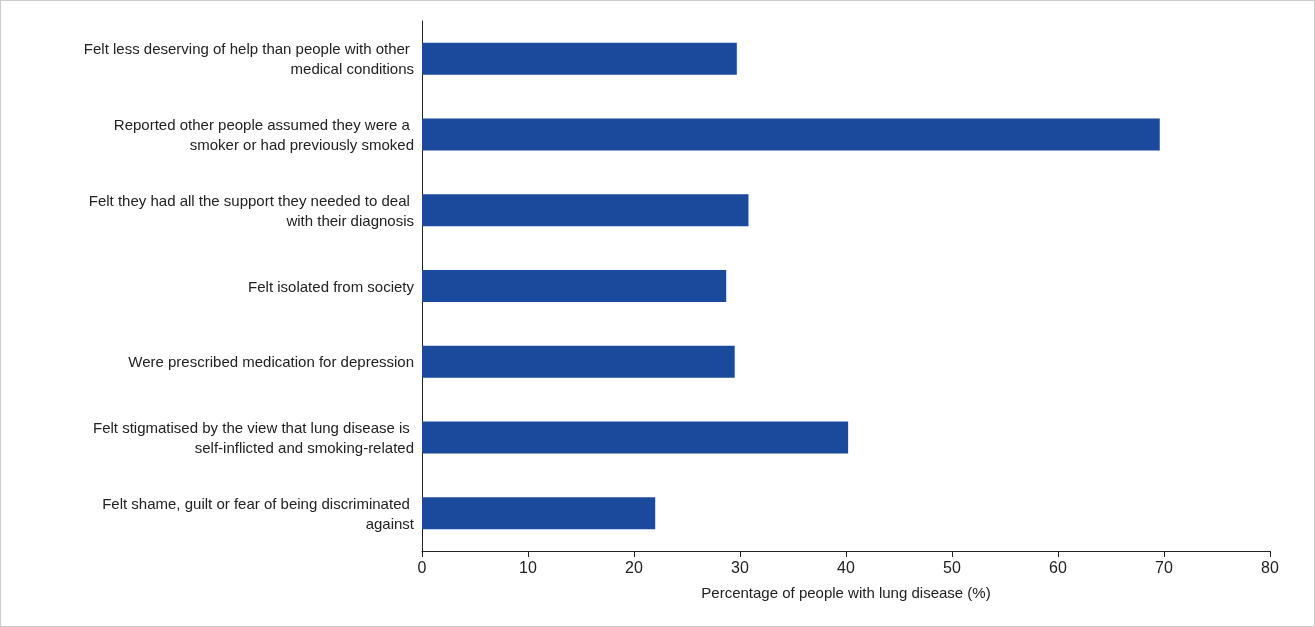  Describe the element at coordinates (1270, 567) in the screenshot. I see `x-tick-label: 80` at that location.